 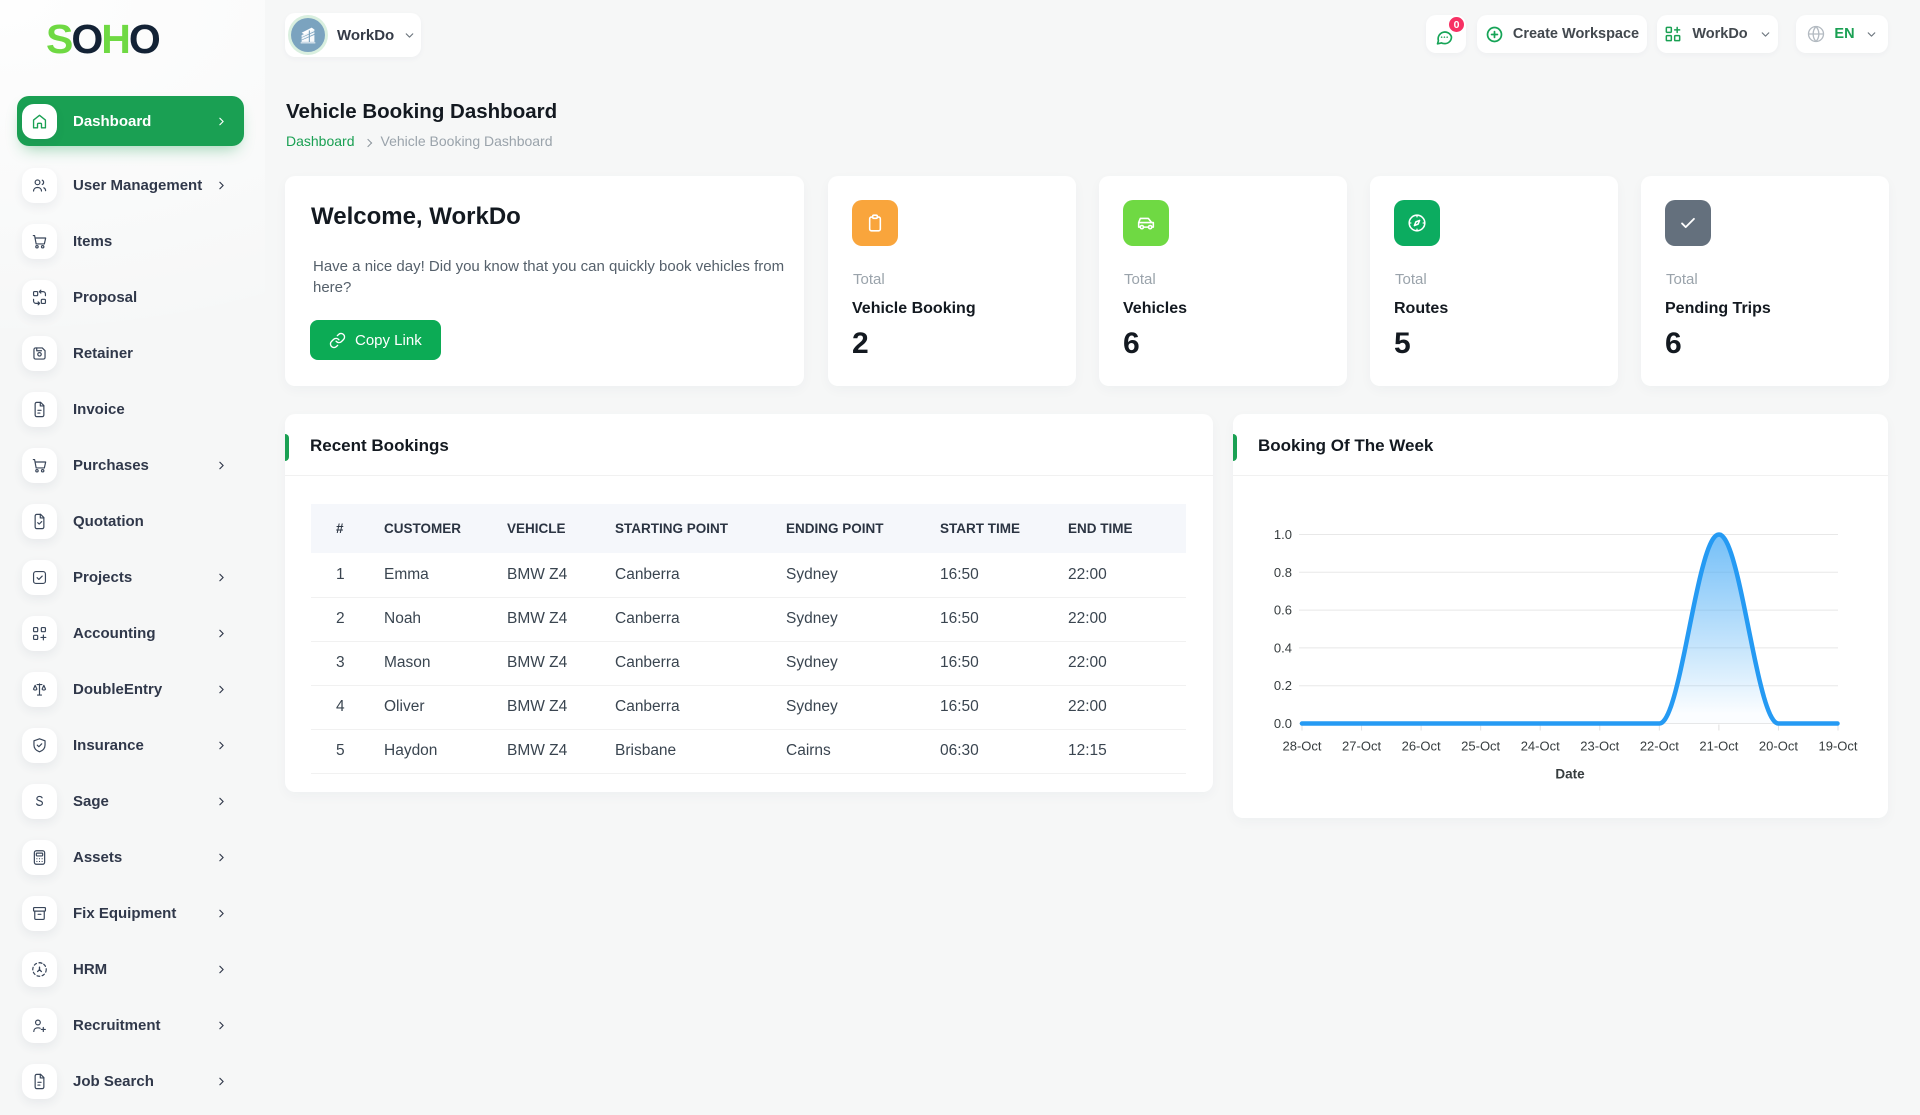 I want to click on svg-text: 25-Oct, so click(x=1480, y=746).